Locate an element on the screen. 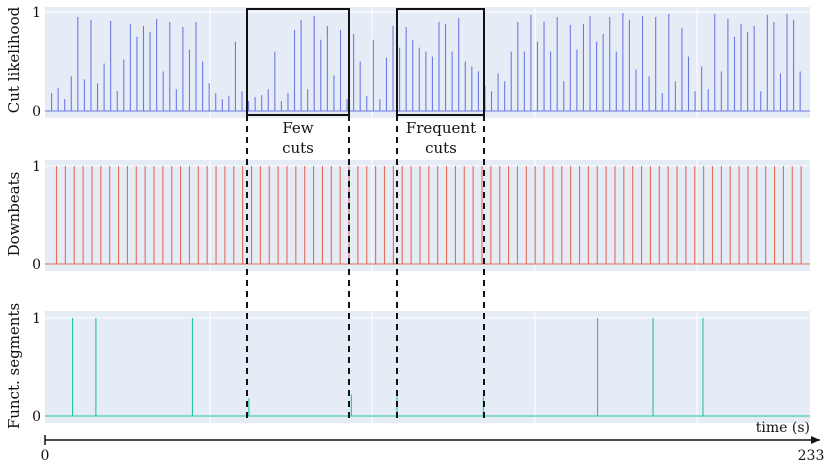  panel-1-ylabel: Cut likelihood is located at coordinates (14, 59).